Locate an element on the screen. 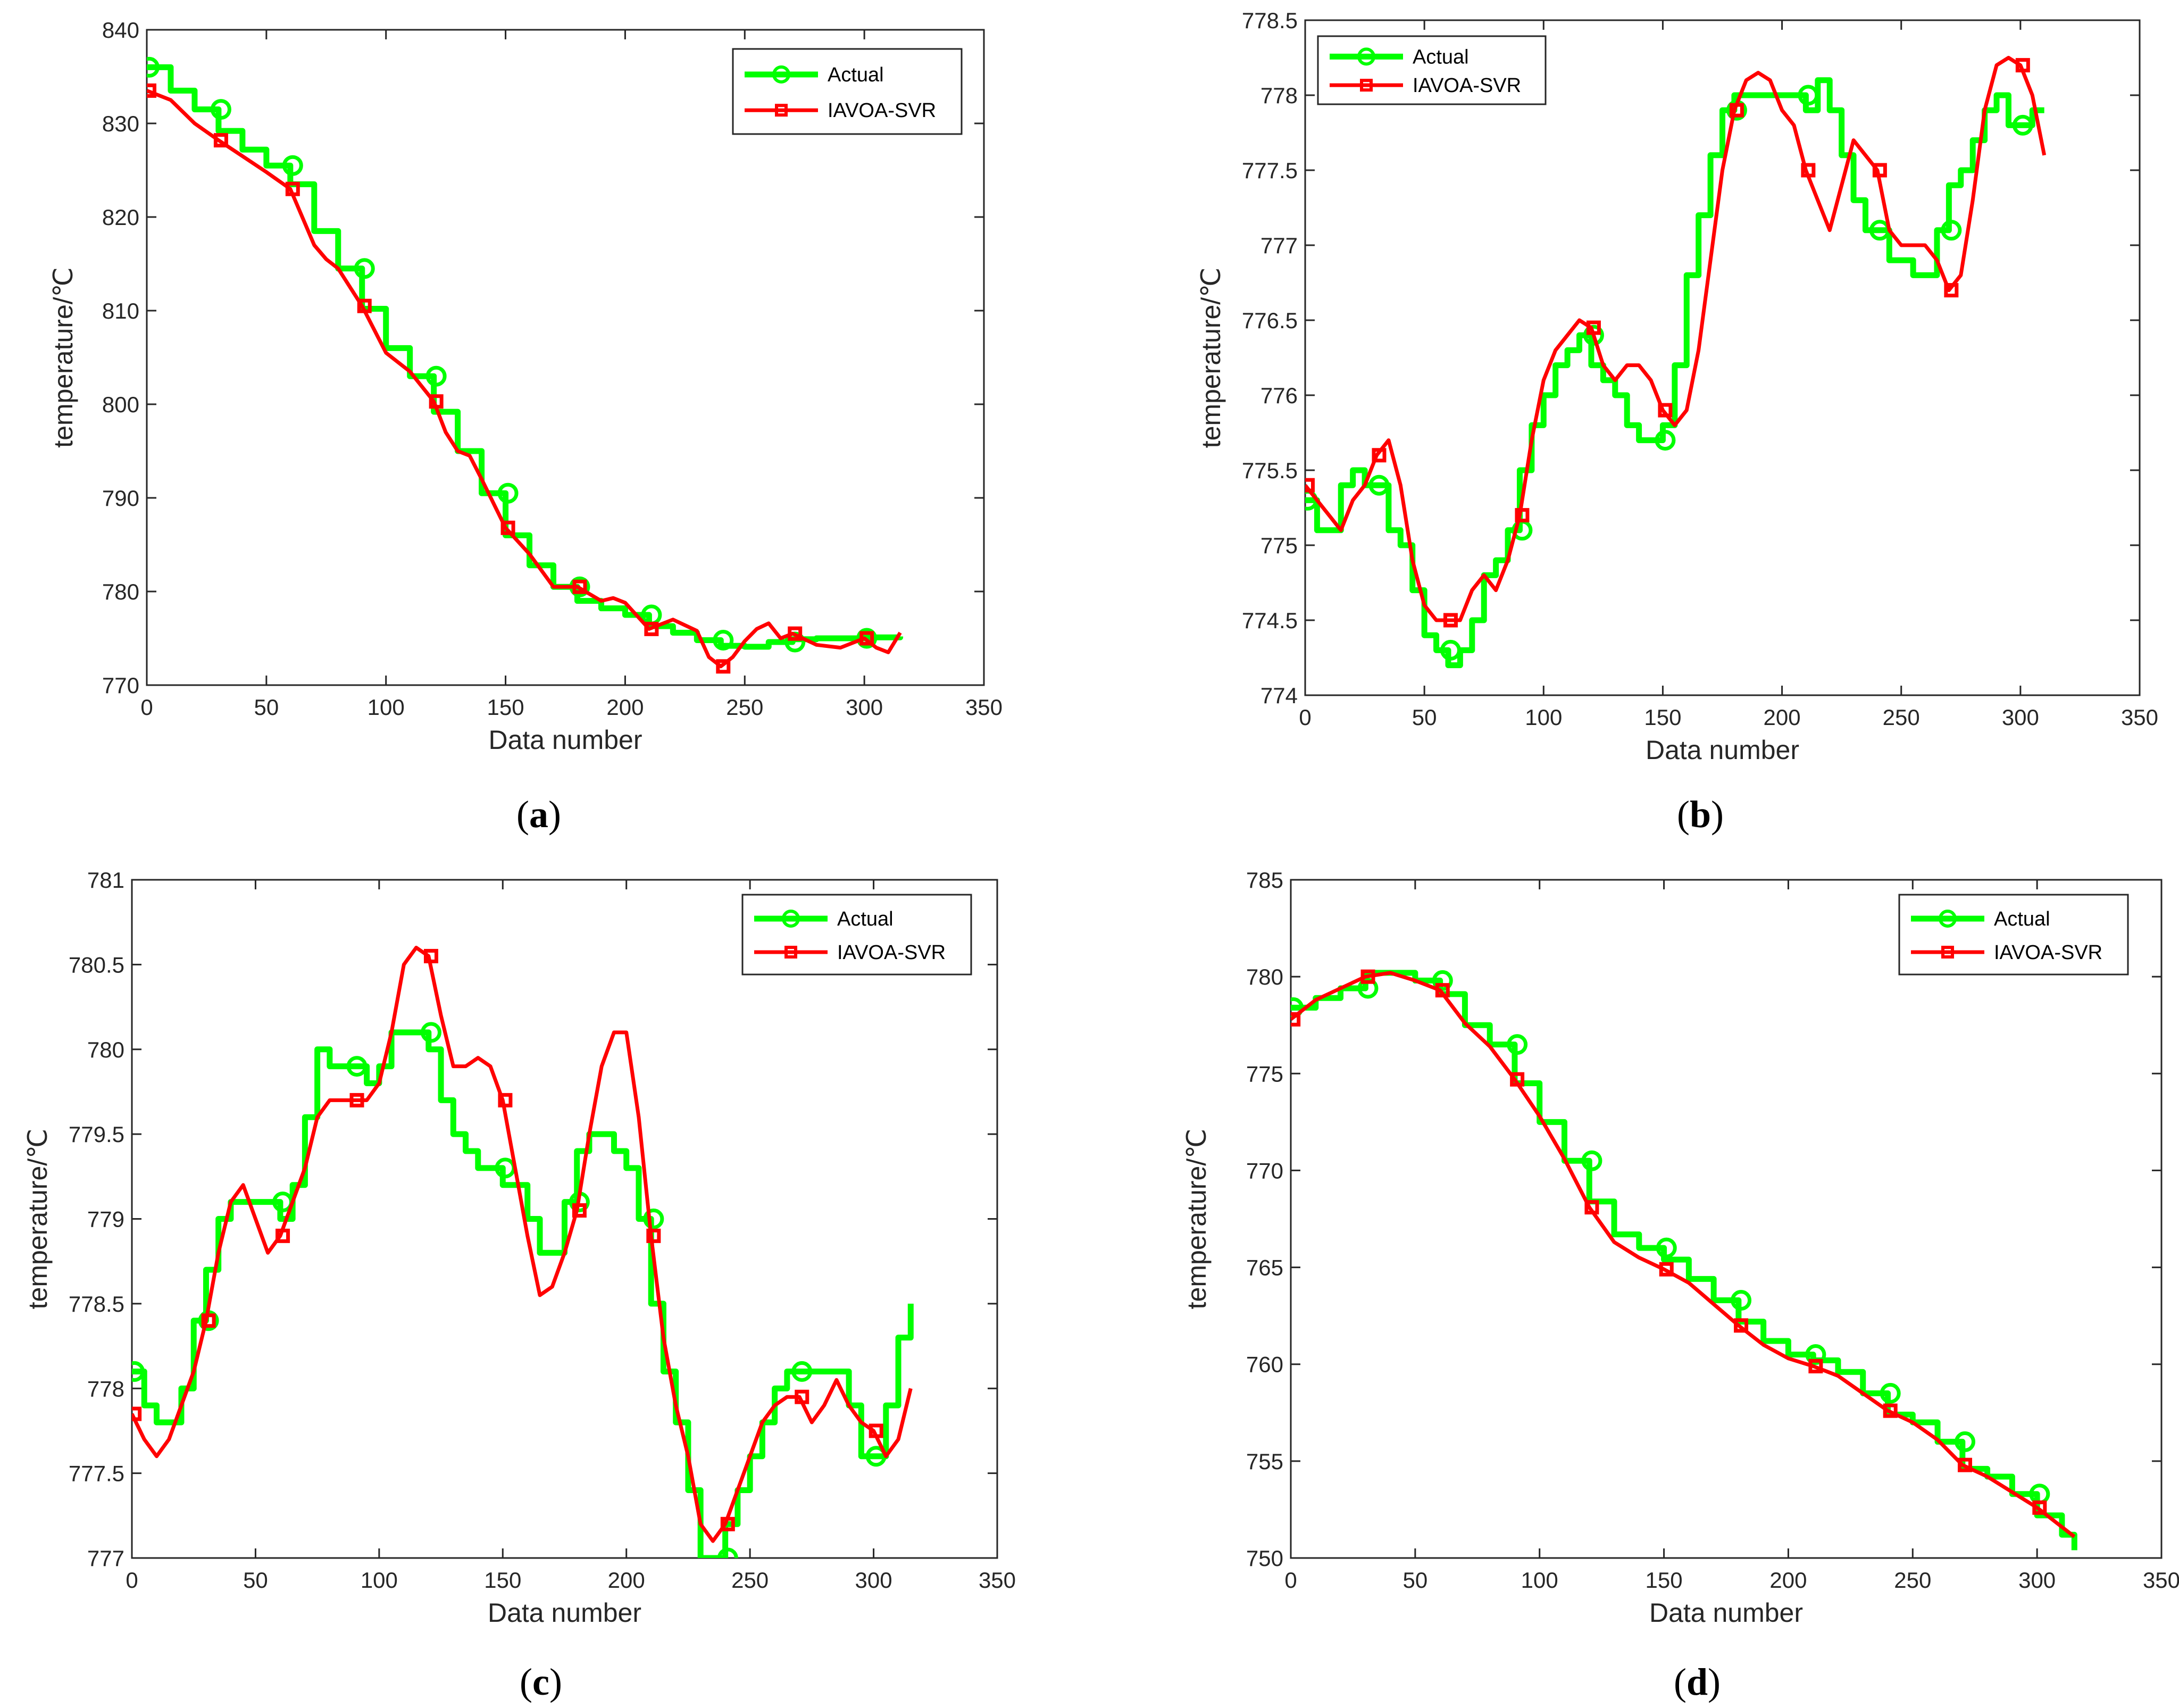 Image resolution: width=2179 pixels, height=1708 pixels. y-tick-label: 775.5 is located at coordinates (1270, 470).